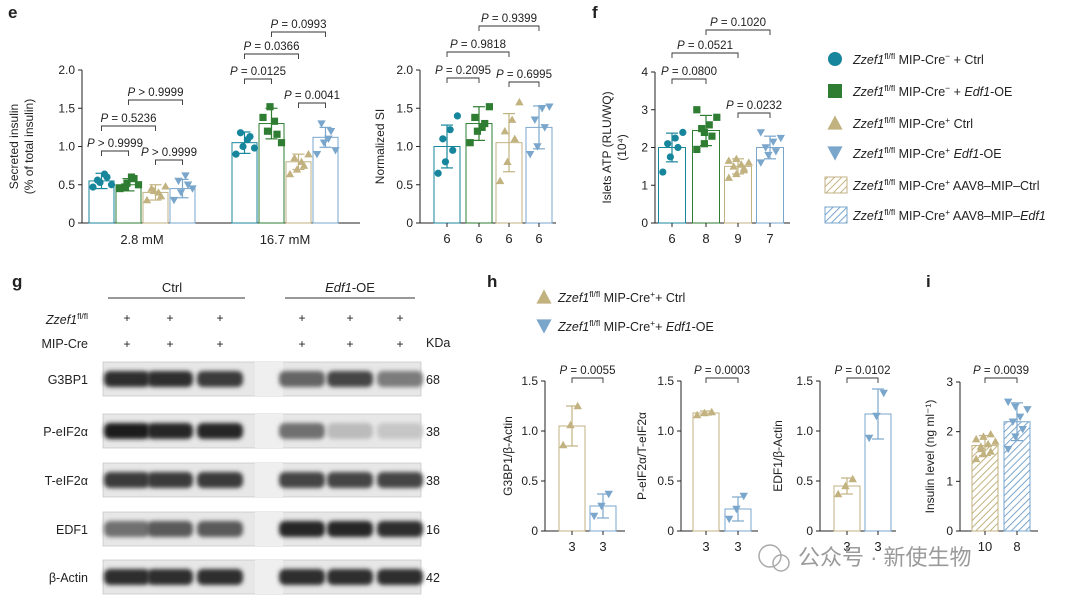 The image size is (1080, 607). Describe the element at coordinates (312, 96) in the screenshot. I see `p-value-label: P = 0.0041` at that location.